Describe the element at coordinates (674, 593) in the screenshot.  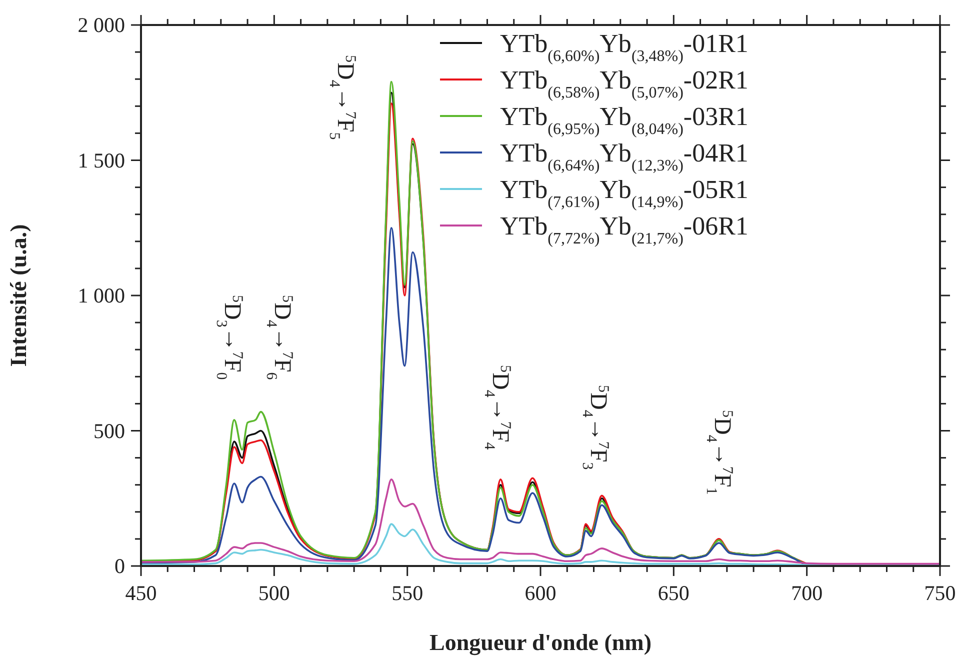
I see `x-tick-label: 650` at that location.